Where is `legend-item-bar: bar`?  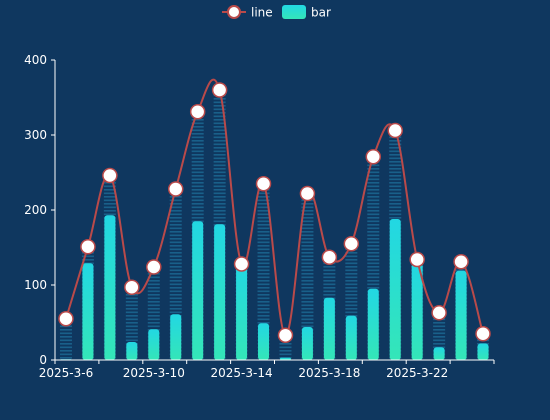
legend-item-bar: bar is located at coordinates (306, 12).